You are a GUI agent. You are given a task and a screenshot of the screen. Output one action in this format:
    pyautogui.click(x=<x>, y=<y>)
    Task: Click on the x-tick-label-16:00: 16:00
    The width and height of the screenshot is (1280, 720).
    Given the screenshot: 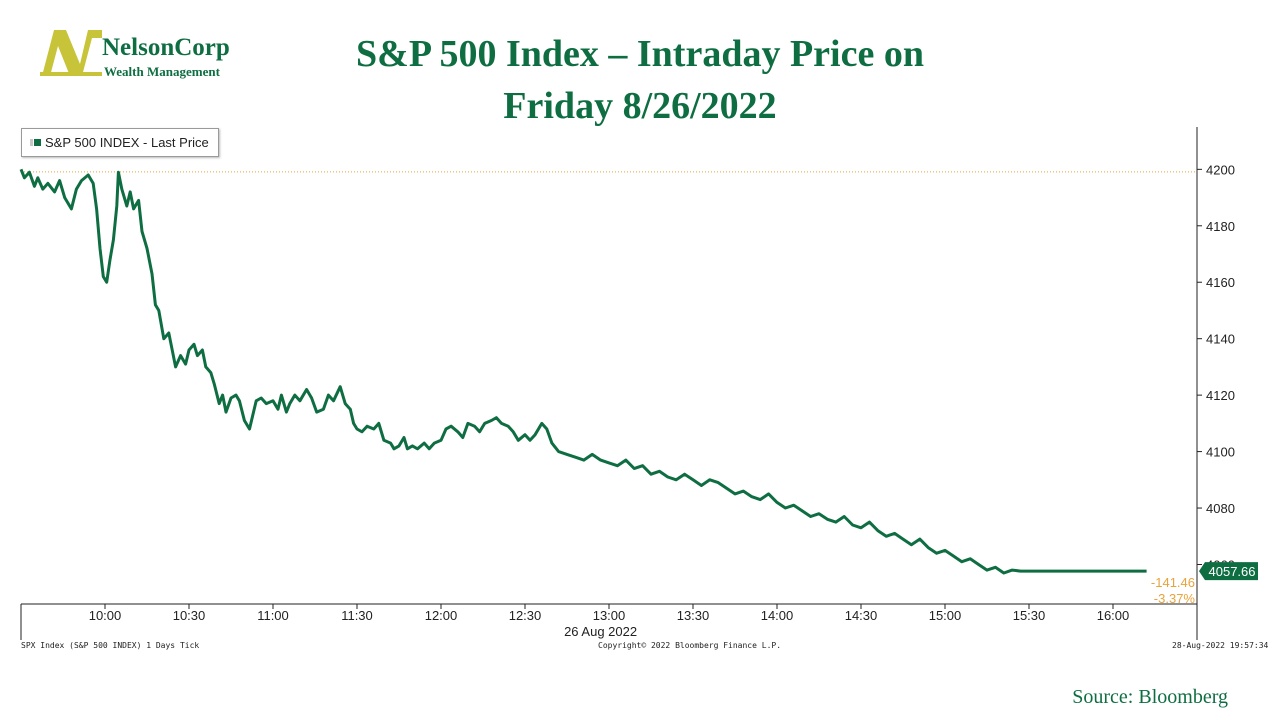 What is the action you would take?
    pyautogui.click(x=1113, y=615)
    